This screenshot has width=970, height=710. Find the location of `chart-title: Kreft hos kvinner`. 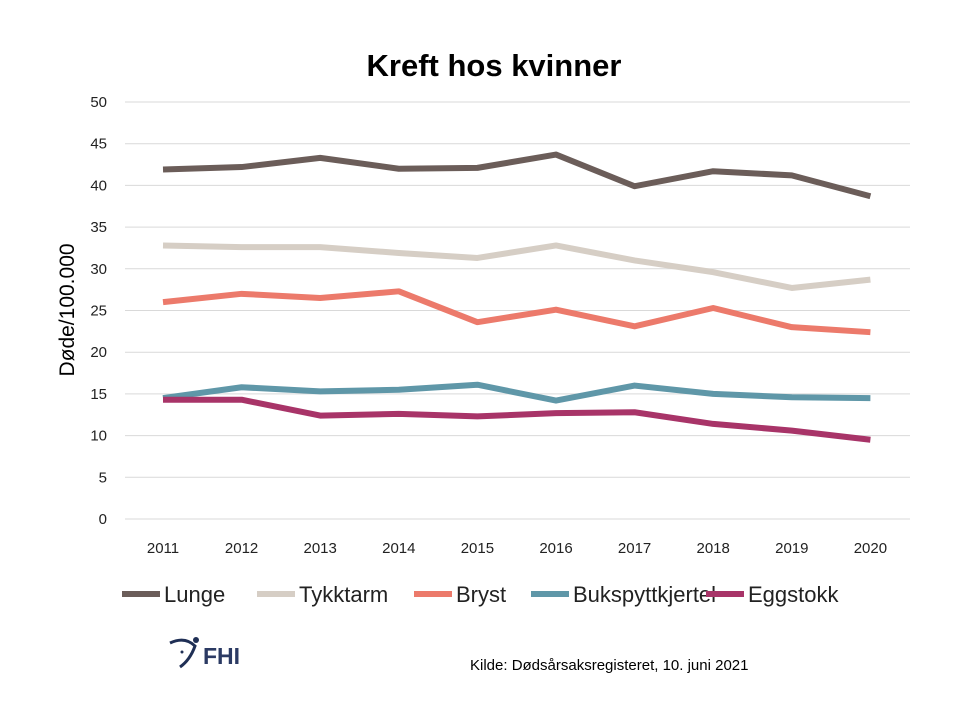

chart-title: Kreft hos kvinner is located at coordinates (494, 65).